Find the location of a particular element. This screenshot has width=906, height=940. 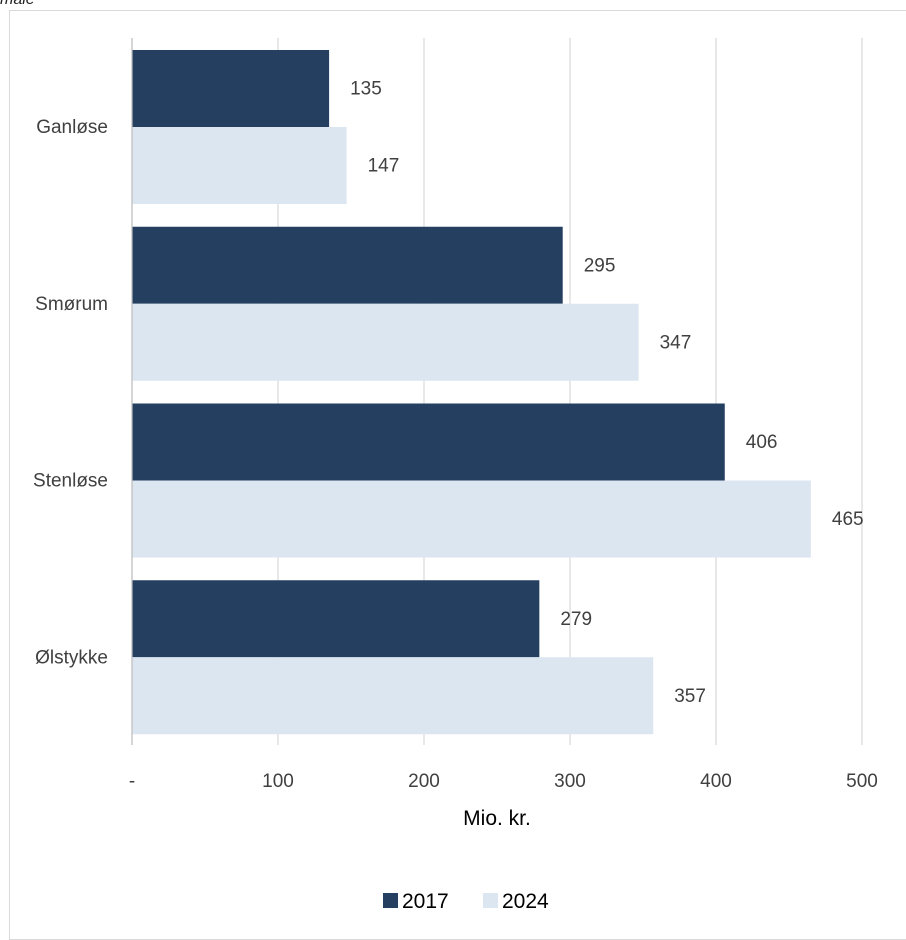

legend-swatch-2024 is located at coordinates (490, 900).